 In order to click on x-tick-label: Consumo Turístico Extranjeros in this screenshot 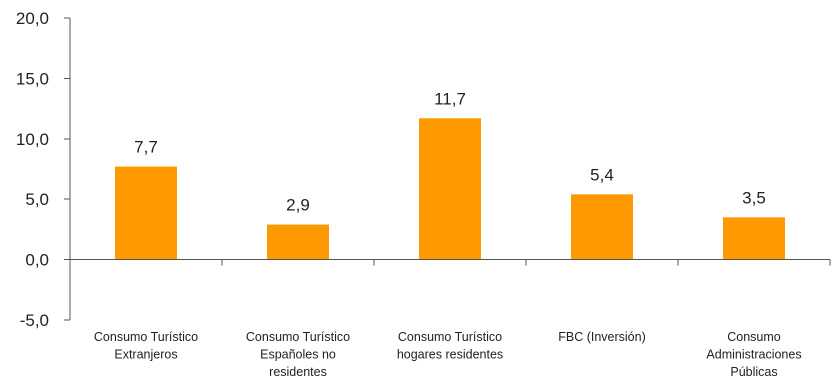, I will do `click(146, 346)`.